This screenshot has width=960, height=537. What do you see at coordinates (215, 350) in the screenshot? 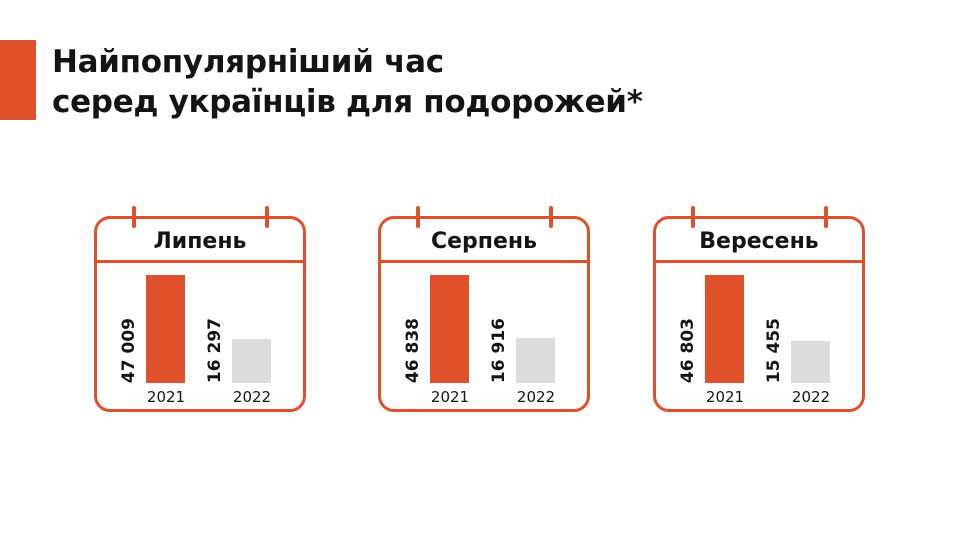
I see `value-label: 16 297` at bounding box center [215, 350].